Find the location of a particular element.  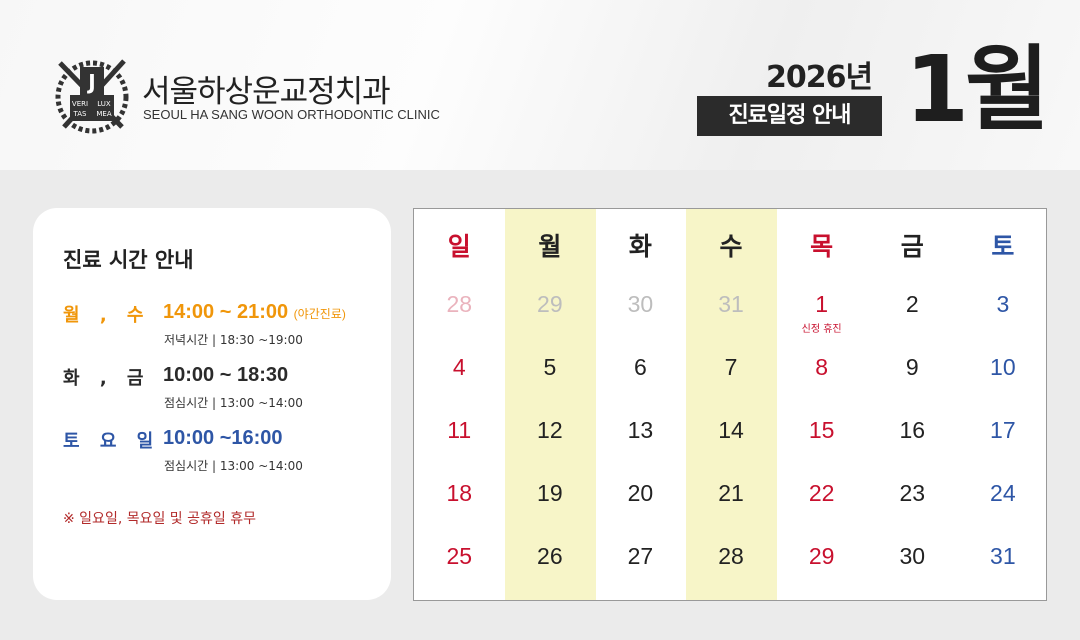

calendar-day: 21 is located at coordinates (731, 493).